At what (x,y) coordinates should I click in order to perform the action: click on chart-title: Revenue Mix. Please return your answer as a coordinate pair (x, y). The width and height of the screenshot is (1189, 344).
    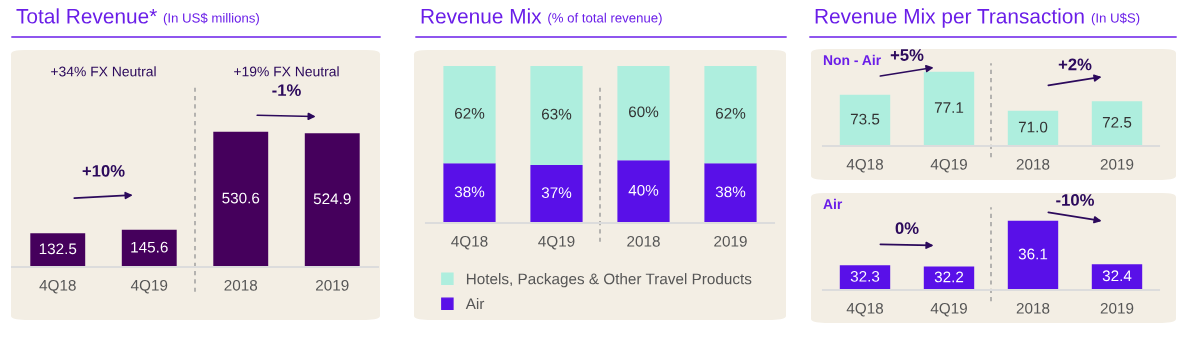
    Looking at the image, I should click on (481, 16).